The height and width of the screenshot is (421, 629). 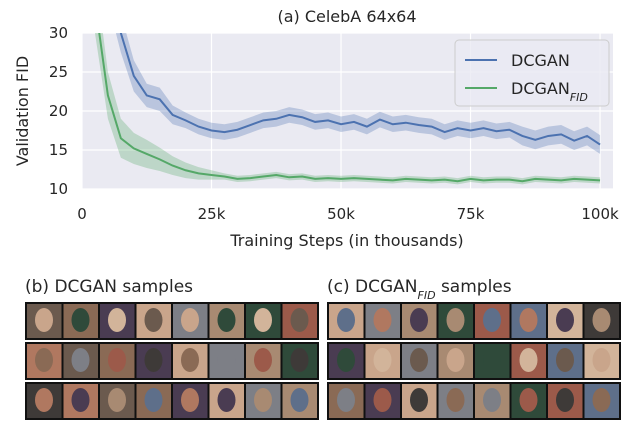 I want to click on x-tick-label: 100k, so click(x=600, y=214).